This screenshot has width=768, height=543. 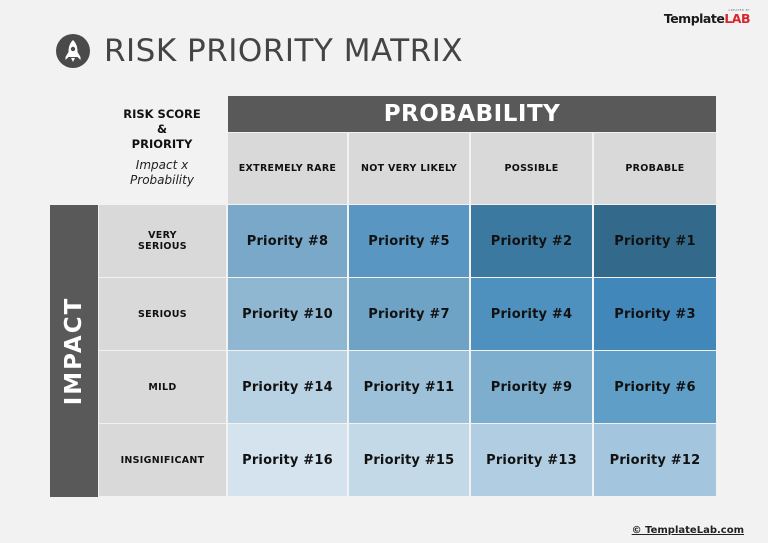 I want to click on legend-subtitle-line1: Impact x, so click(x=162, y=165).